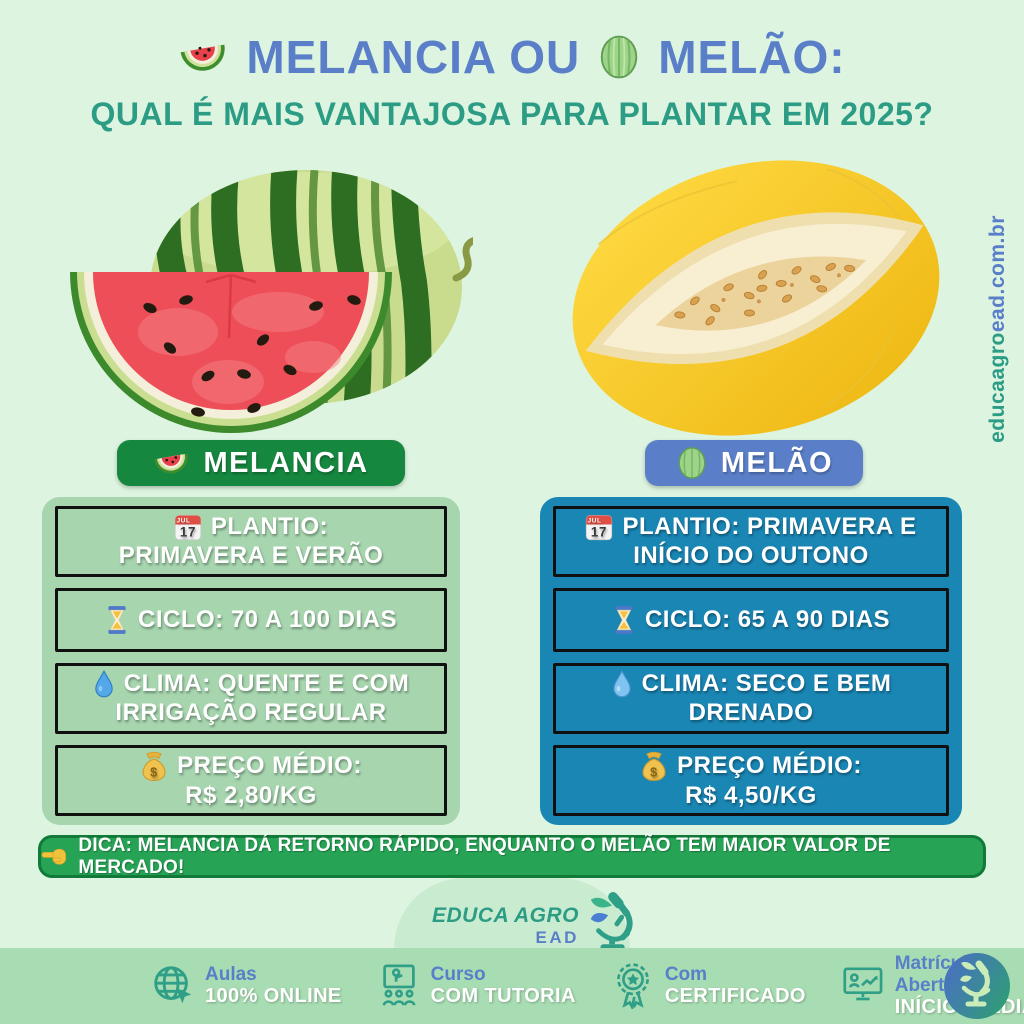 This screenshot has width=1024, height=1024. What do you see at coordinates (557, 937) in the screenshot?
I see `logo-sub: EAD` at bounding box center [557, 937].